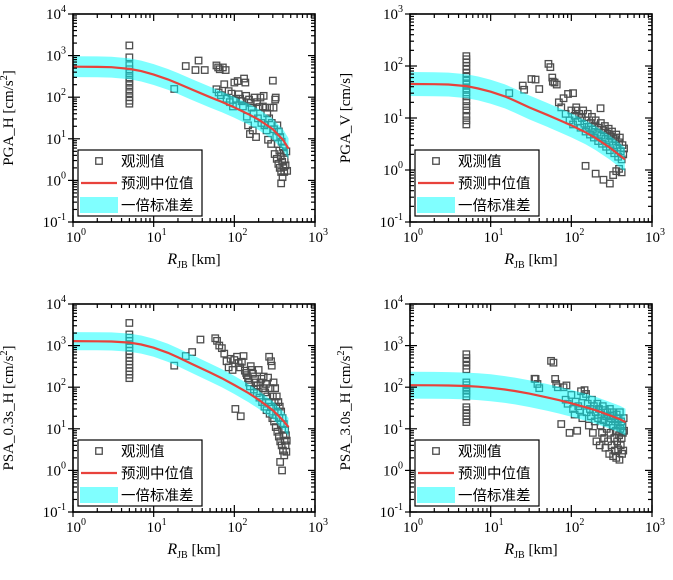  I want to click on y-axis-label: PGA_V [cm/s], so click(346, 118).